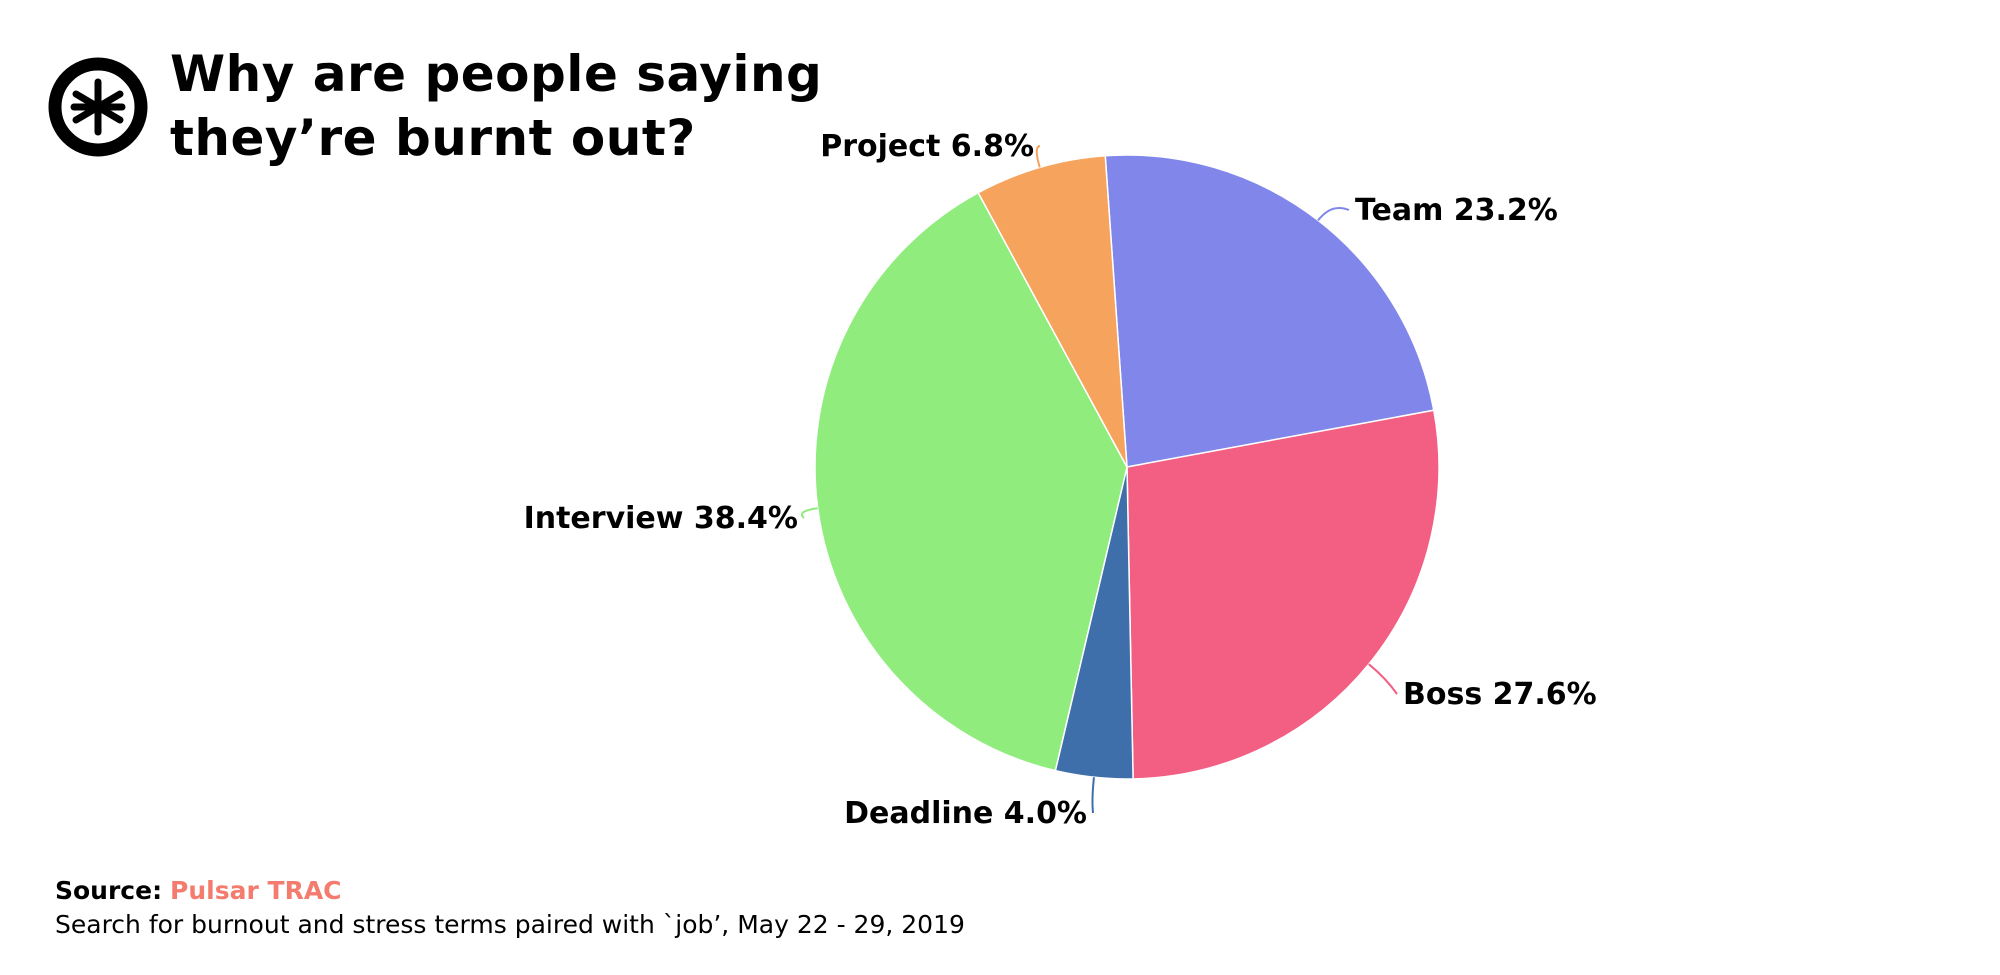 This screenshot has width=2000, height=975. Describe the element at coordinates (1283, 594) in the screenshot. I see `pie-slice-boss` at that location.